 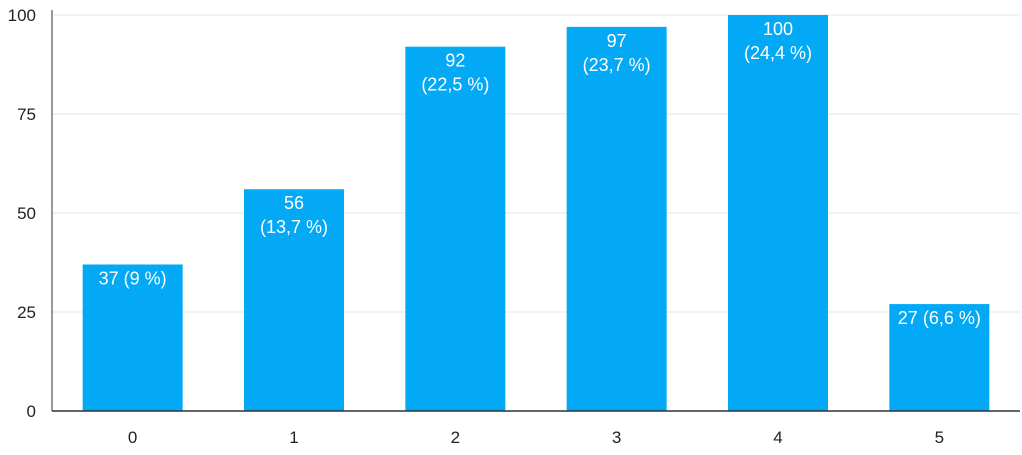 What do you see at coordinates (26, 312) in the screenshot?
I see `y-tick-label: 25` at bounding box center [26, 312].